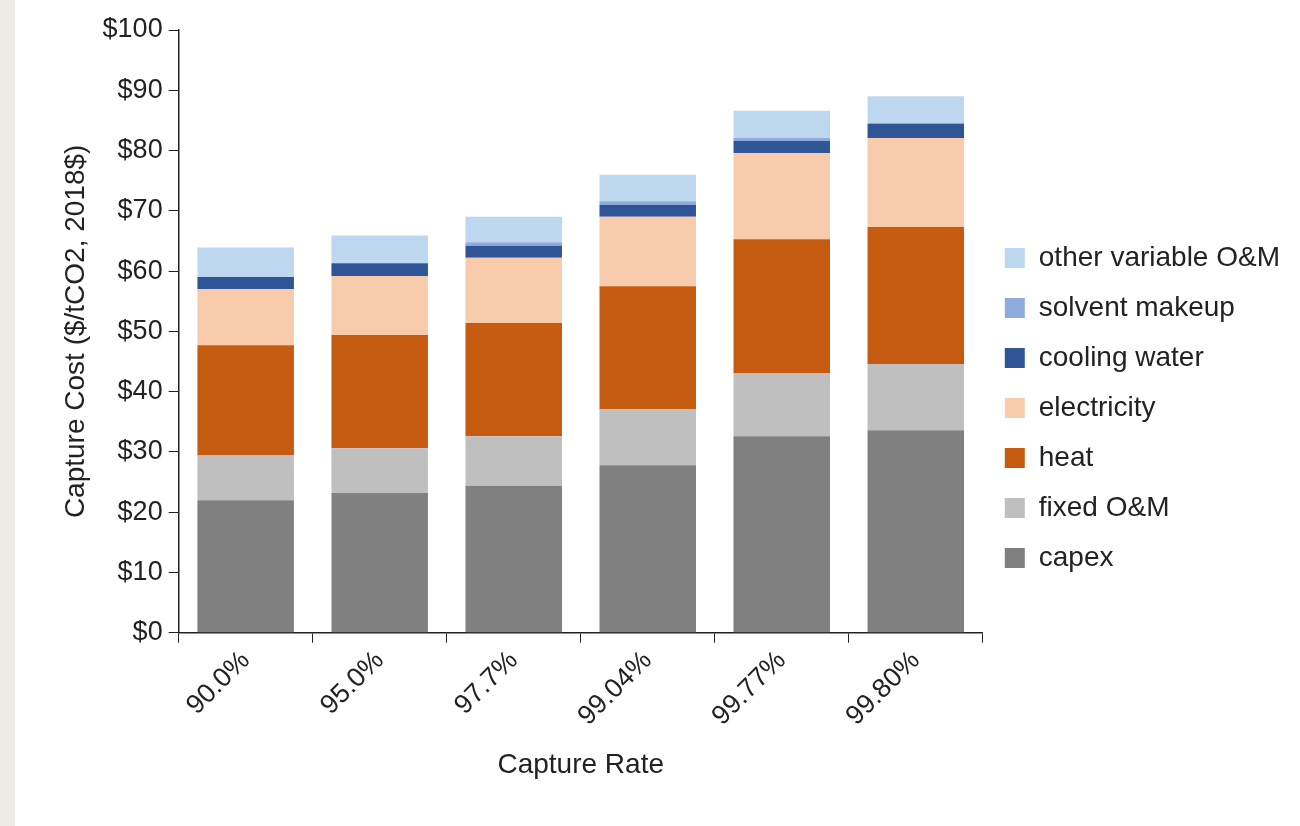 This screenshot has width=1300, height=826. What do you see at coordinates (1121, 356) in the screenshot?
I see `legend-label: cooling water` at bounding box center [1121, 356].